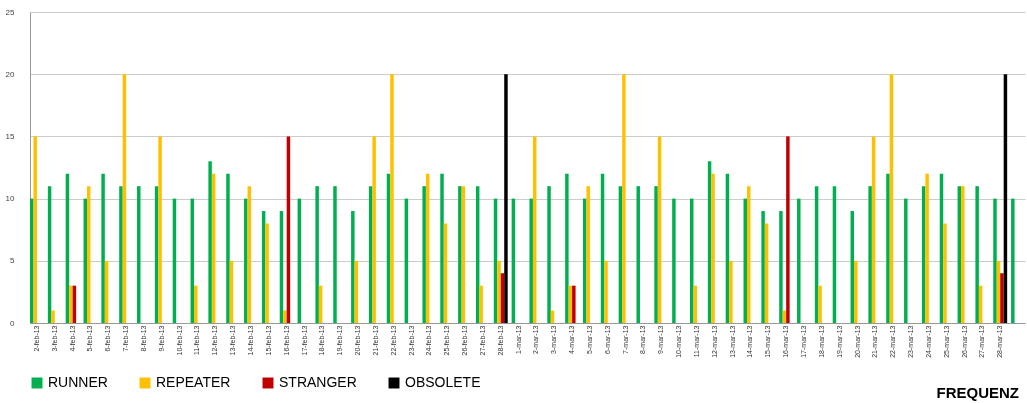 The width and height of the screenshot is (1027, 403). I want to click on y-tick-label: 10, so click(10, 199).